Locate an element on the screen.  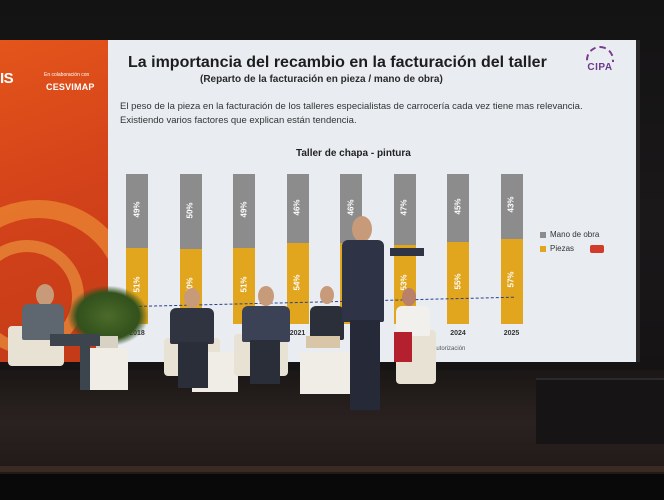
bar-2020: 49% 51% is located at coordinates (244, 249).